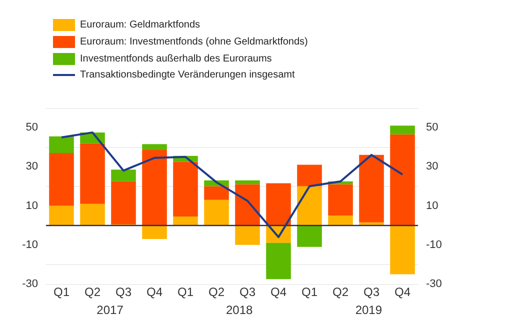 The width and height of the screenshot is (516, 323). I want to click on y2-tick-label: -10, so click(434, 244).